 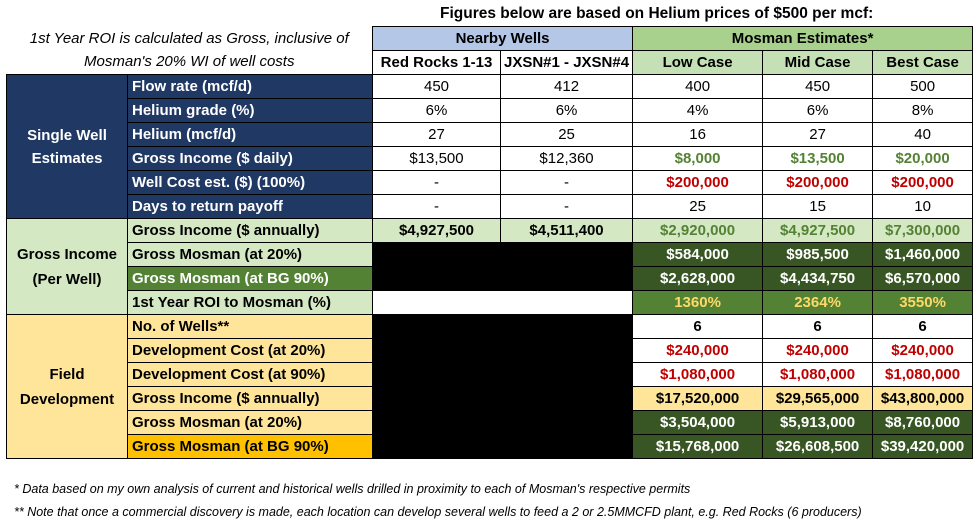 I want to click on table-cell: 8%, so click(x=923, y=110).